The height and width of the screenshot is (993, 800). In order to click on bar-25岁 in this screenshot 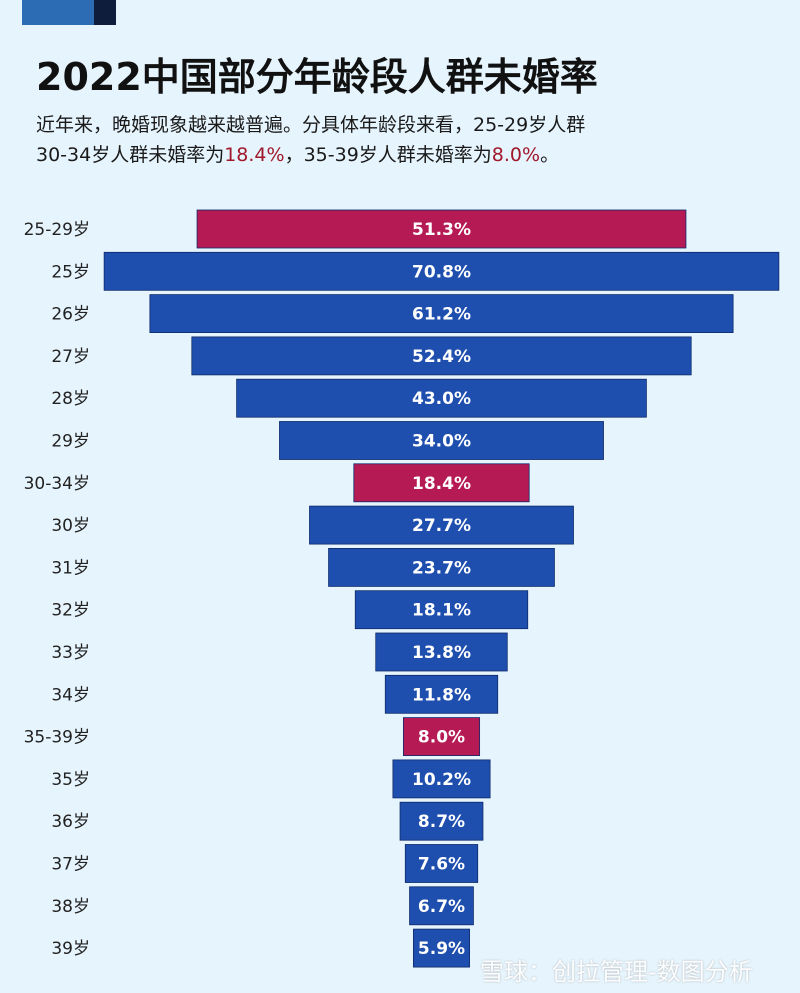, I will do `click(441, 271)`.